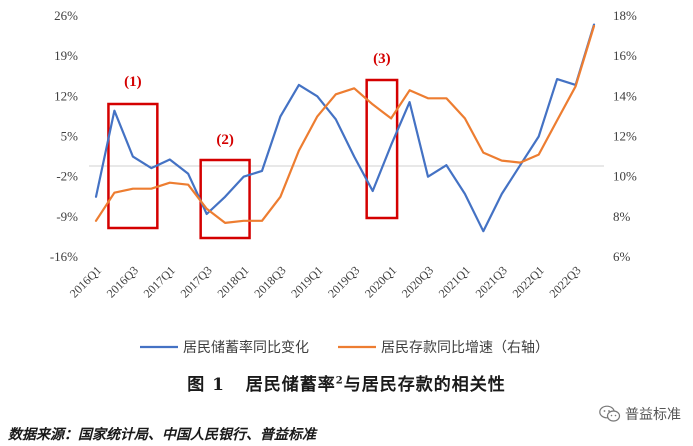 The width and height of the screenshot is (693, 446). I want to click on watermark-text: 普益标准, so click(653, 415).